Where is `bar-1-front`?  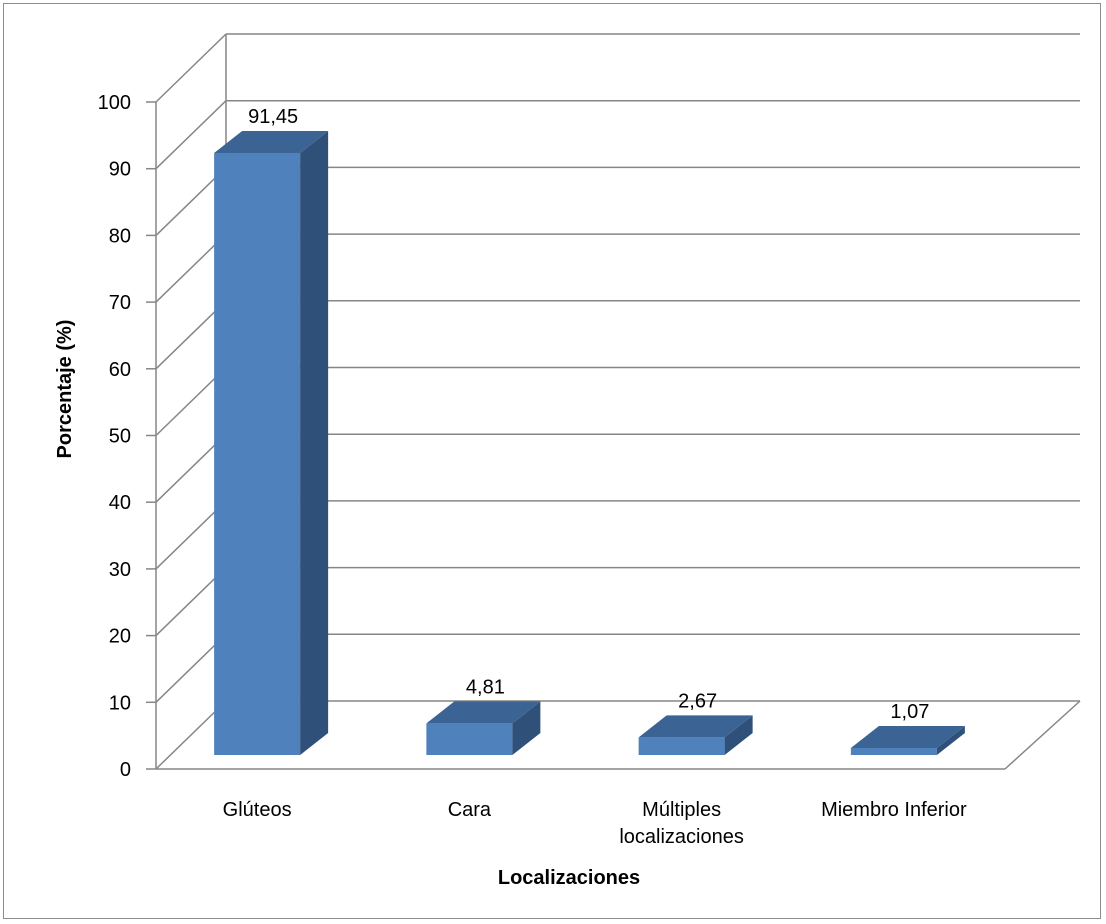
bar-1-front is located at coordinates (257, 454).